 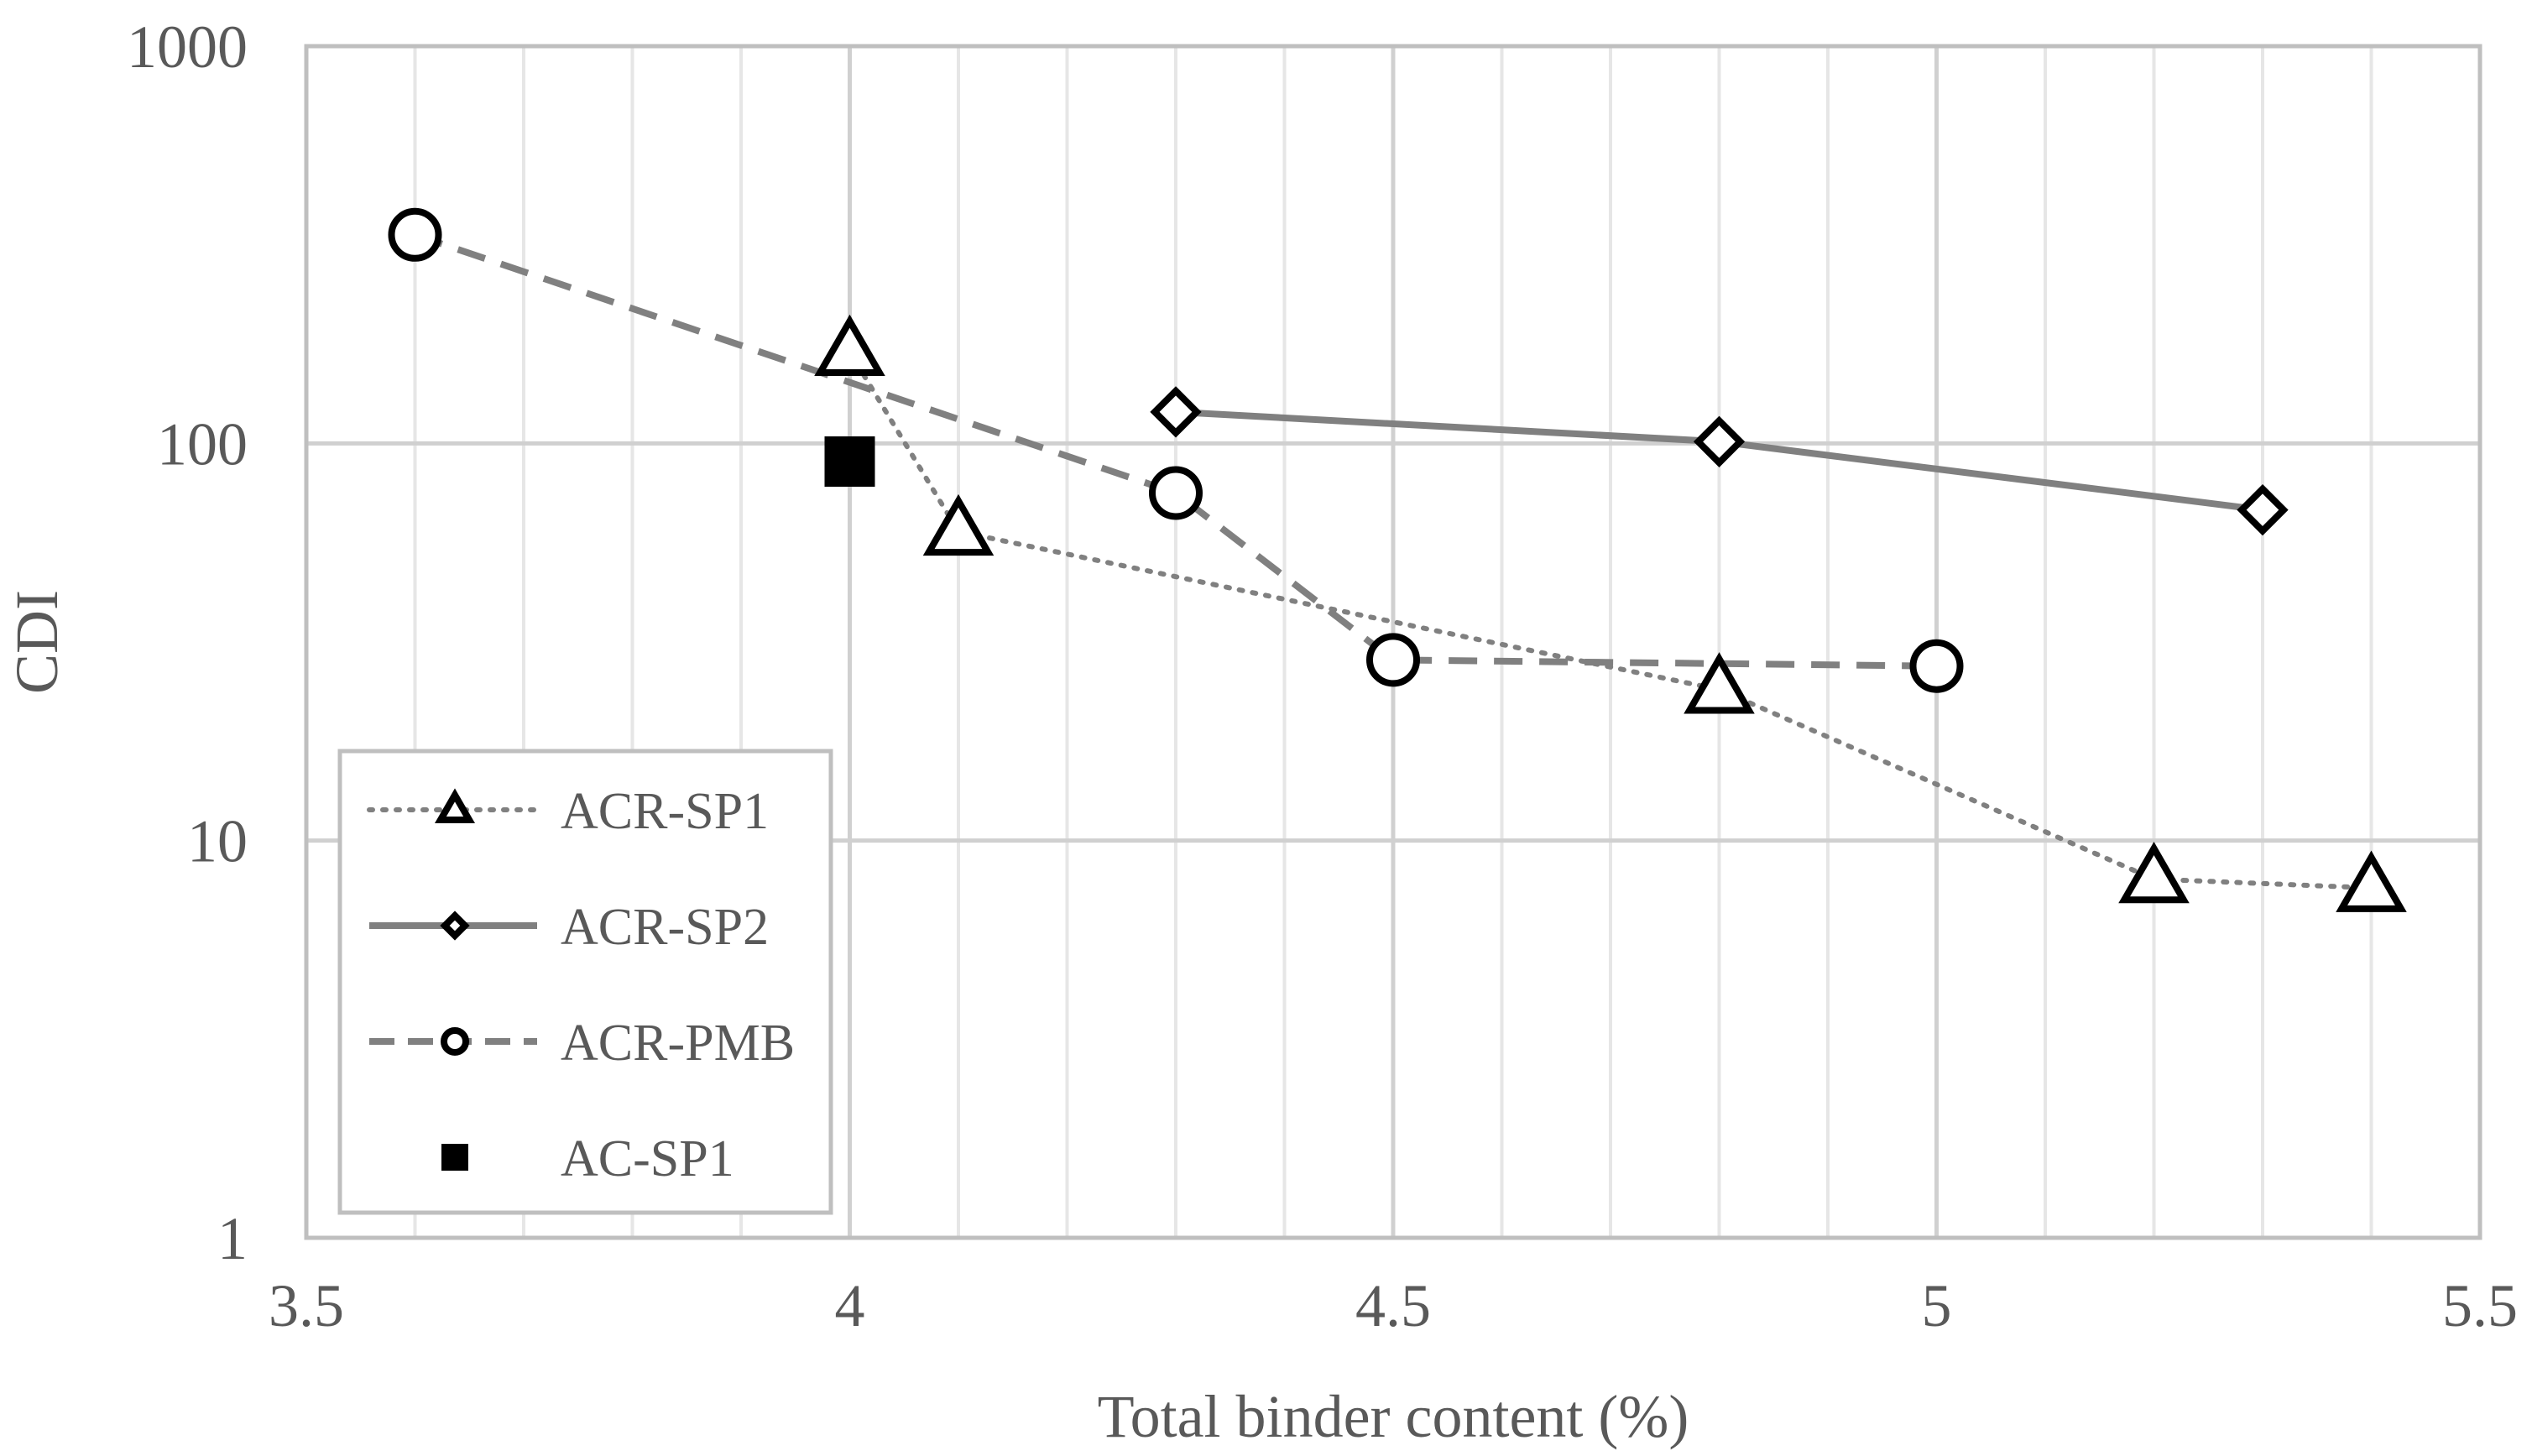 What do you see at coordinates (187, 47) in the screenshot?
I see `y-tick-label: 1000` at bounding box center [187, 47].